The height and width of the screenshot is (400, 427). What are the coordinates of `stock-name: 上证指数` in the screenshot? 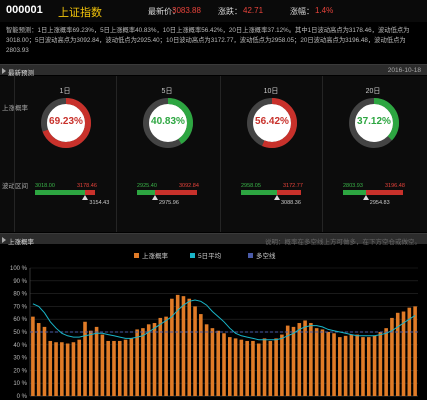 It's located at (80, 13).